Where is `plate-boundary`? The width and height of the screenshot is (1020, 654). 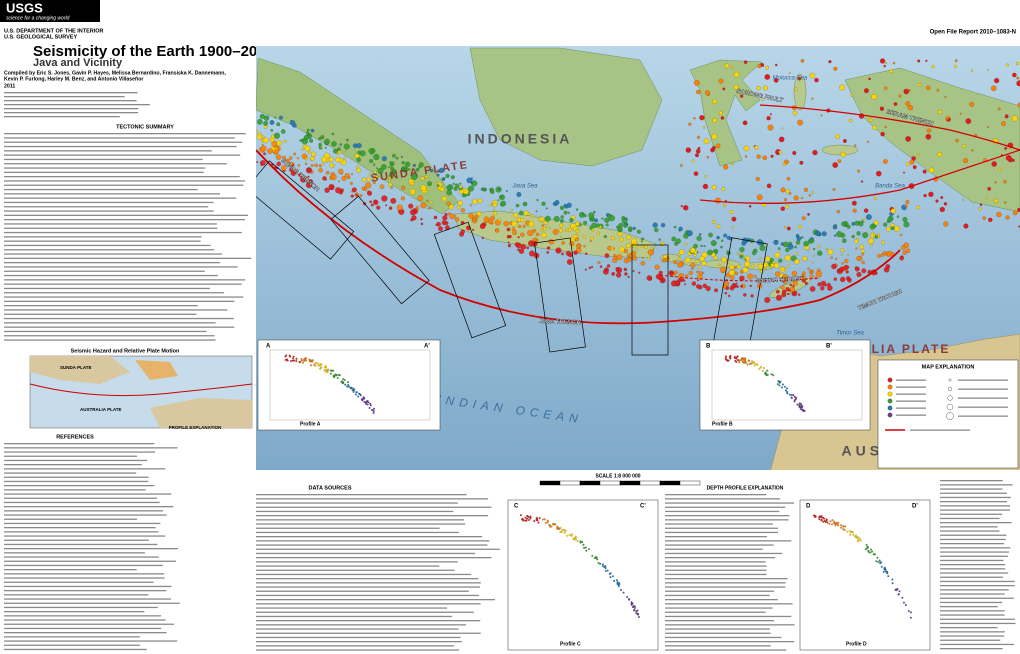 plate-boundary is located at coordinates (740, 278).